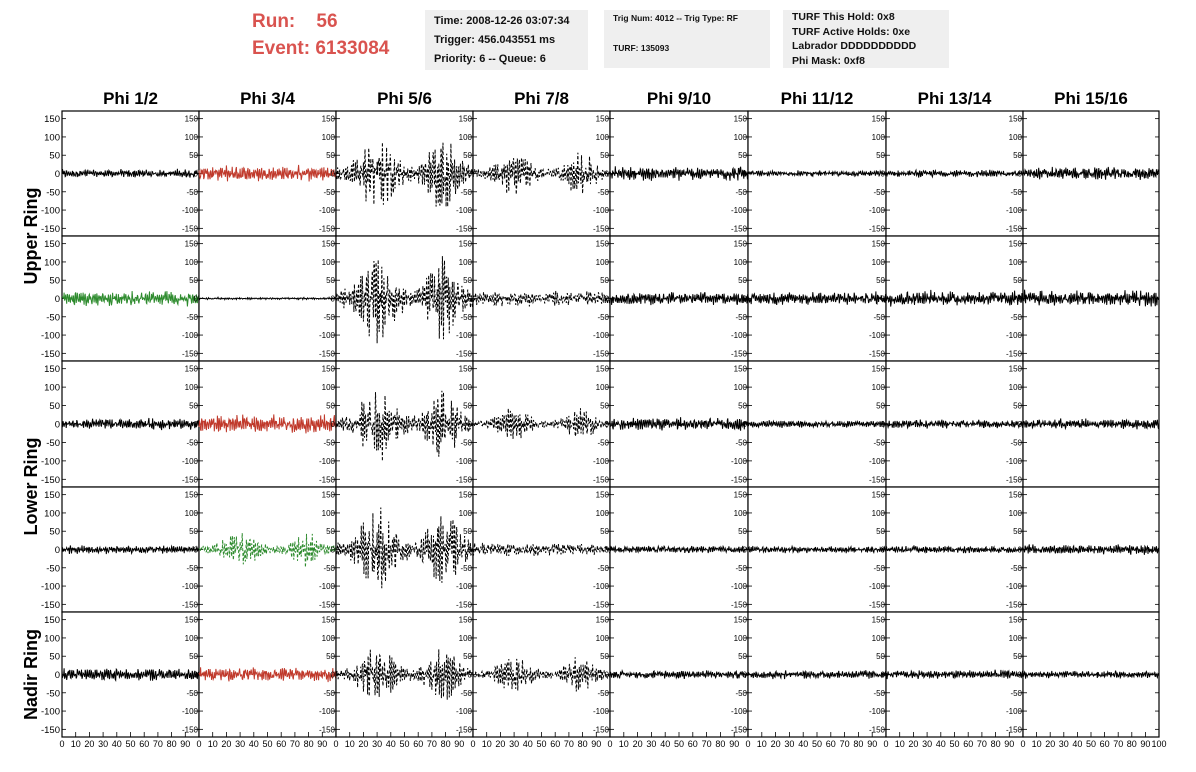  What do you see at coordinates (31, 236) in the screenshot?
I see `ring-label-1: Upper Ring` at bounding box center [31, 236].